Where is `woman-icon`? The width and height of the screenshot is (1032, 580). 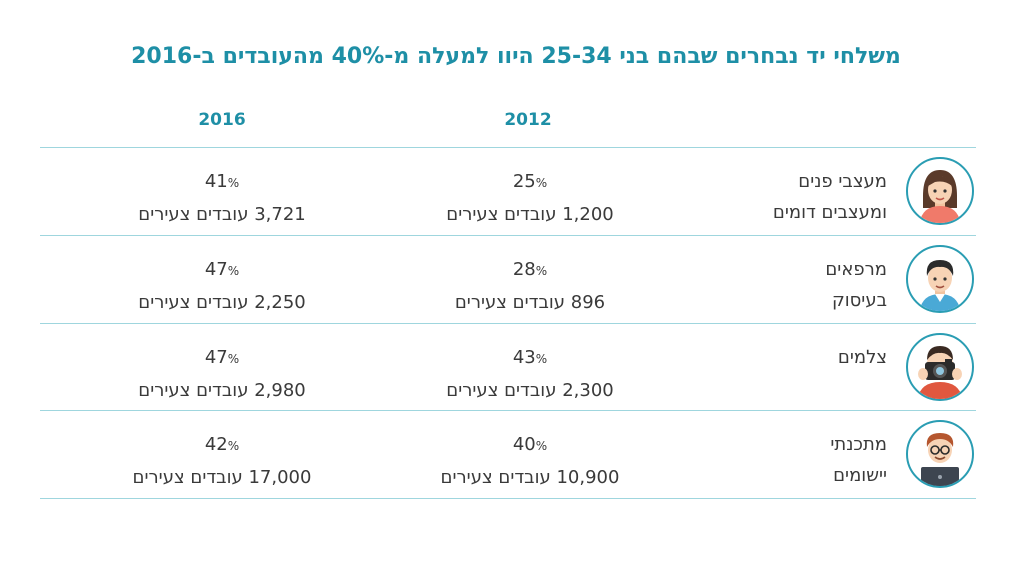 woman-icon is located at coordinates (940, 191).